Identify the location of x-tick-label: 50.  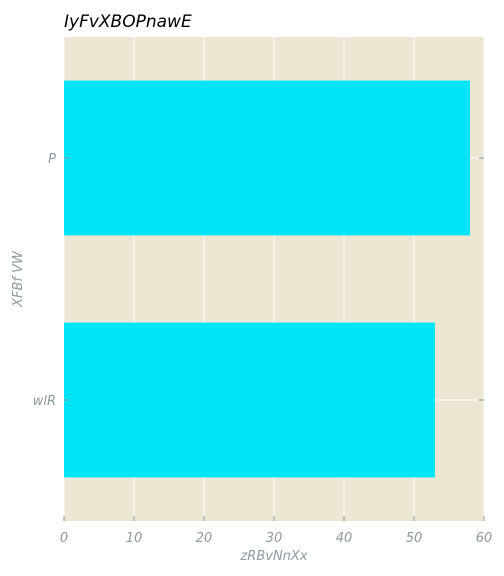
(414, 538).